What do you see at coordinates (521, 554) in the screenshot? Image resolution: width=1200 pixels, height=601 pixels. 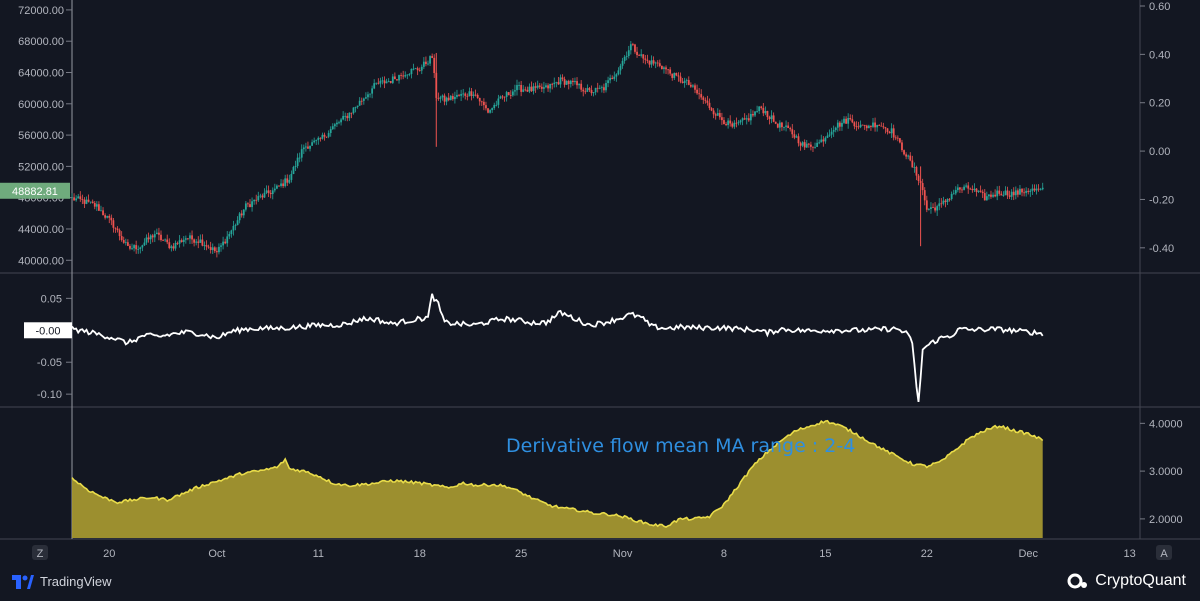 I see `time-tick-label: 25` at bounding box center [521, 554].